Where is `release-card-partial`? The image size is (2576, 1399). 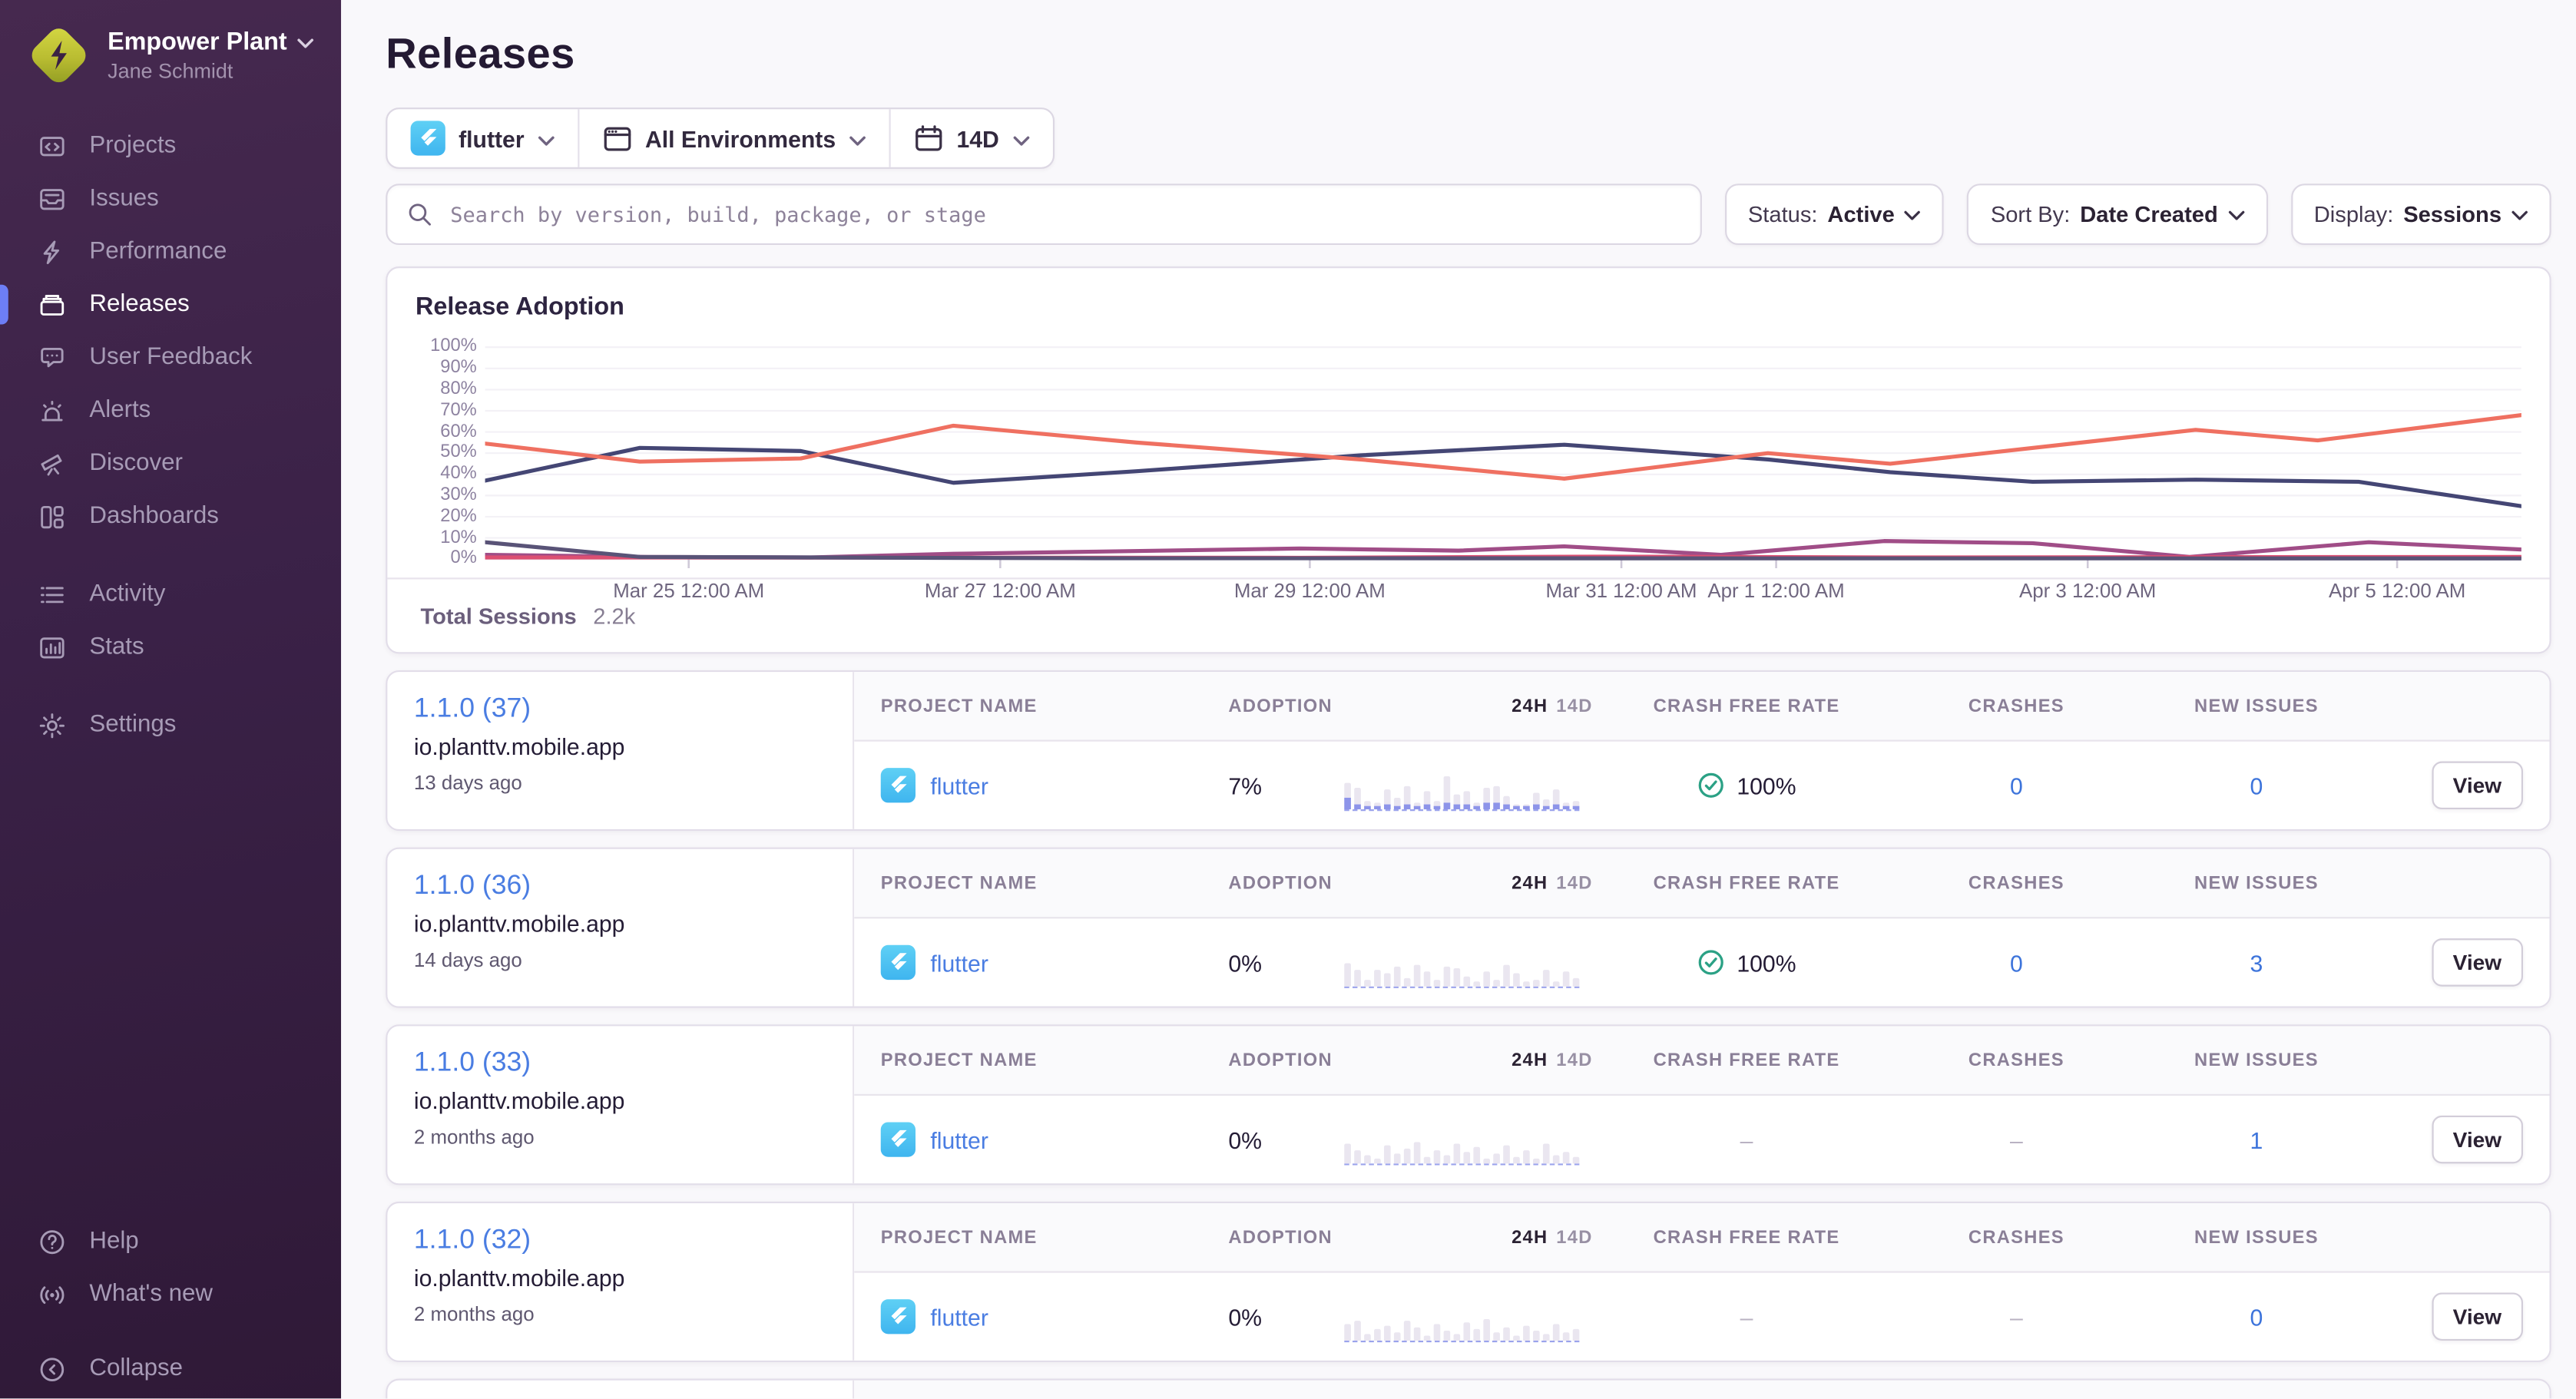 release-card-partial is located at coordinates (1468, 1388).